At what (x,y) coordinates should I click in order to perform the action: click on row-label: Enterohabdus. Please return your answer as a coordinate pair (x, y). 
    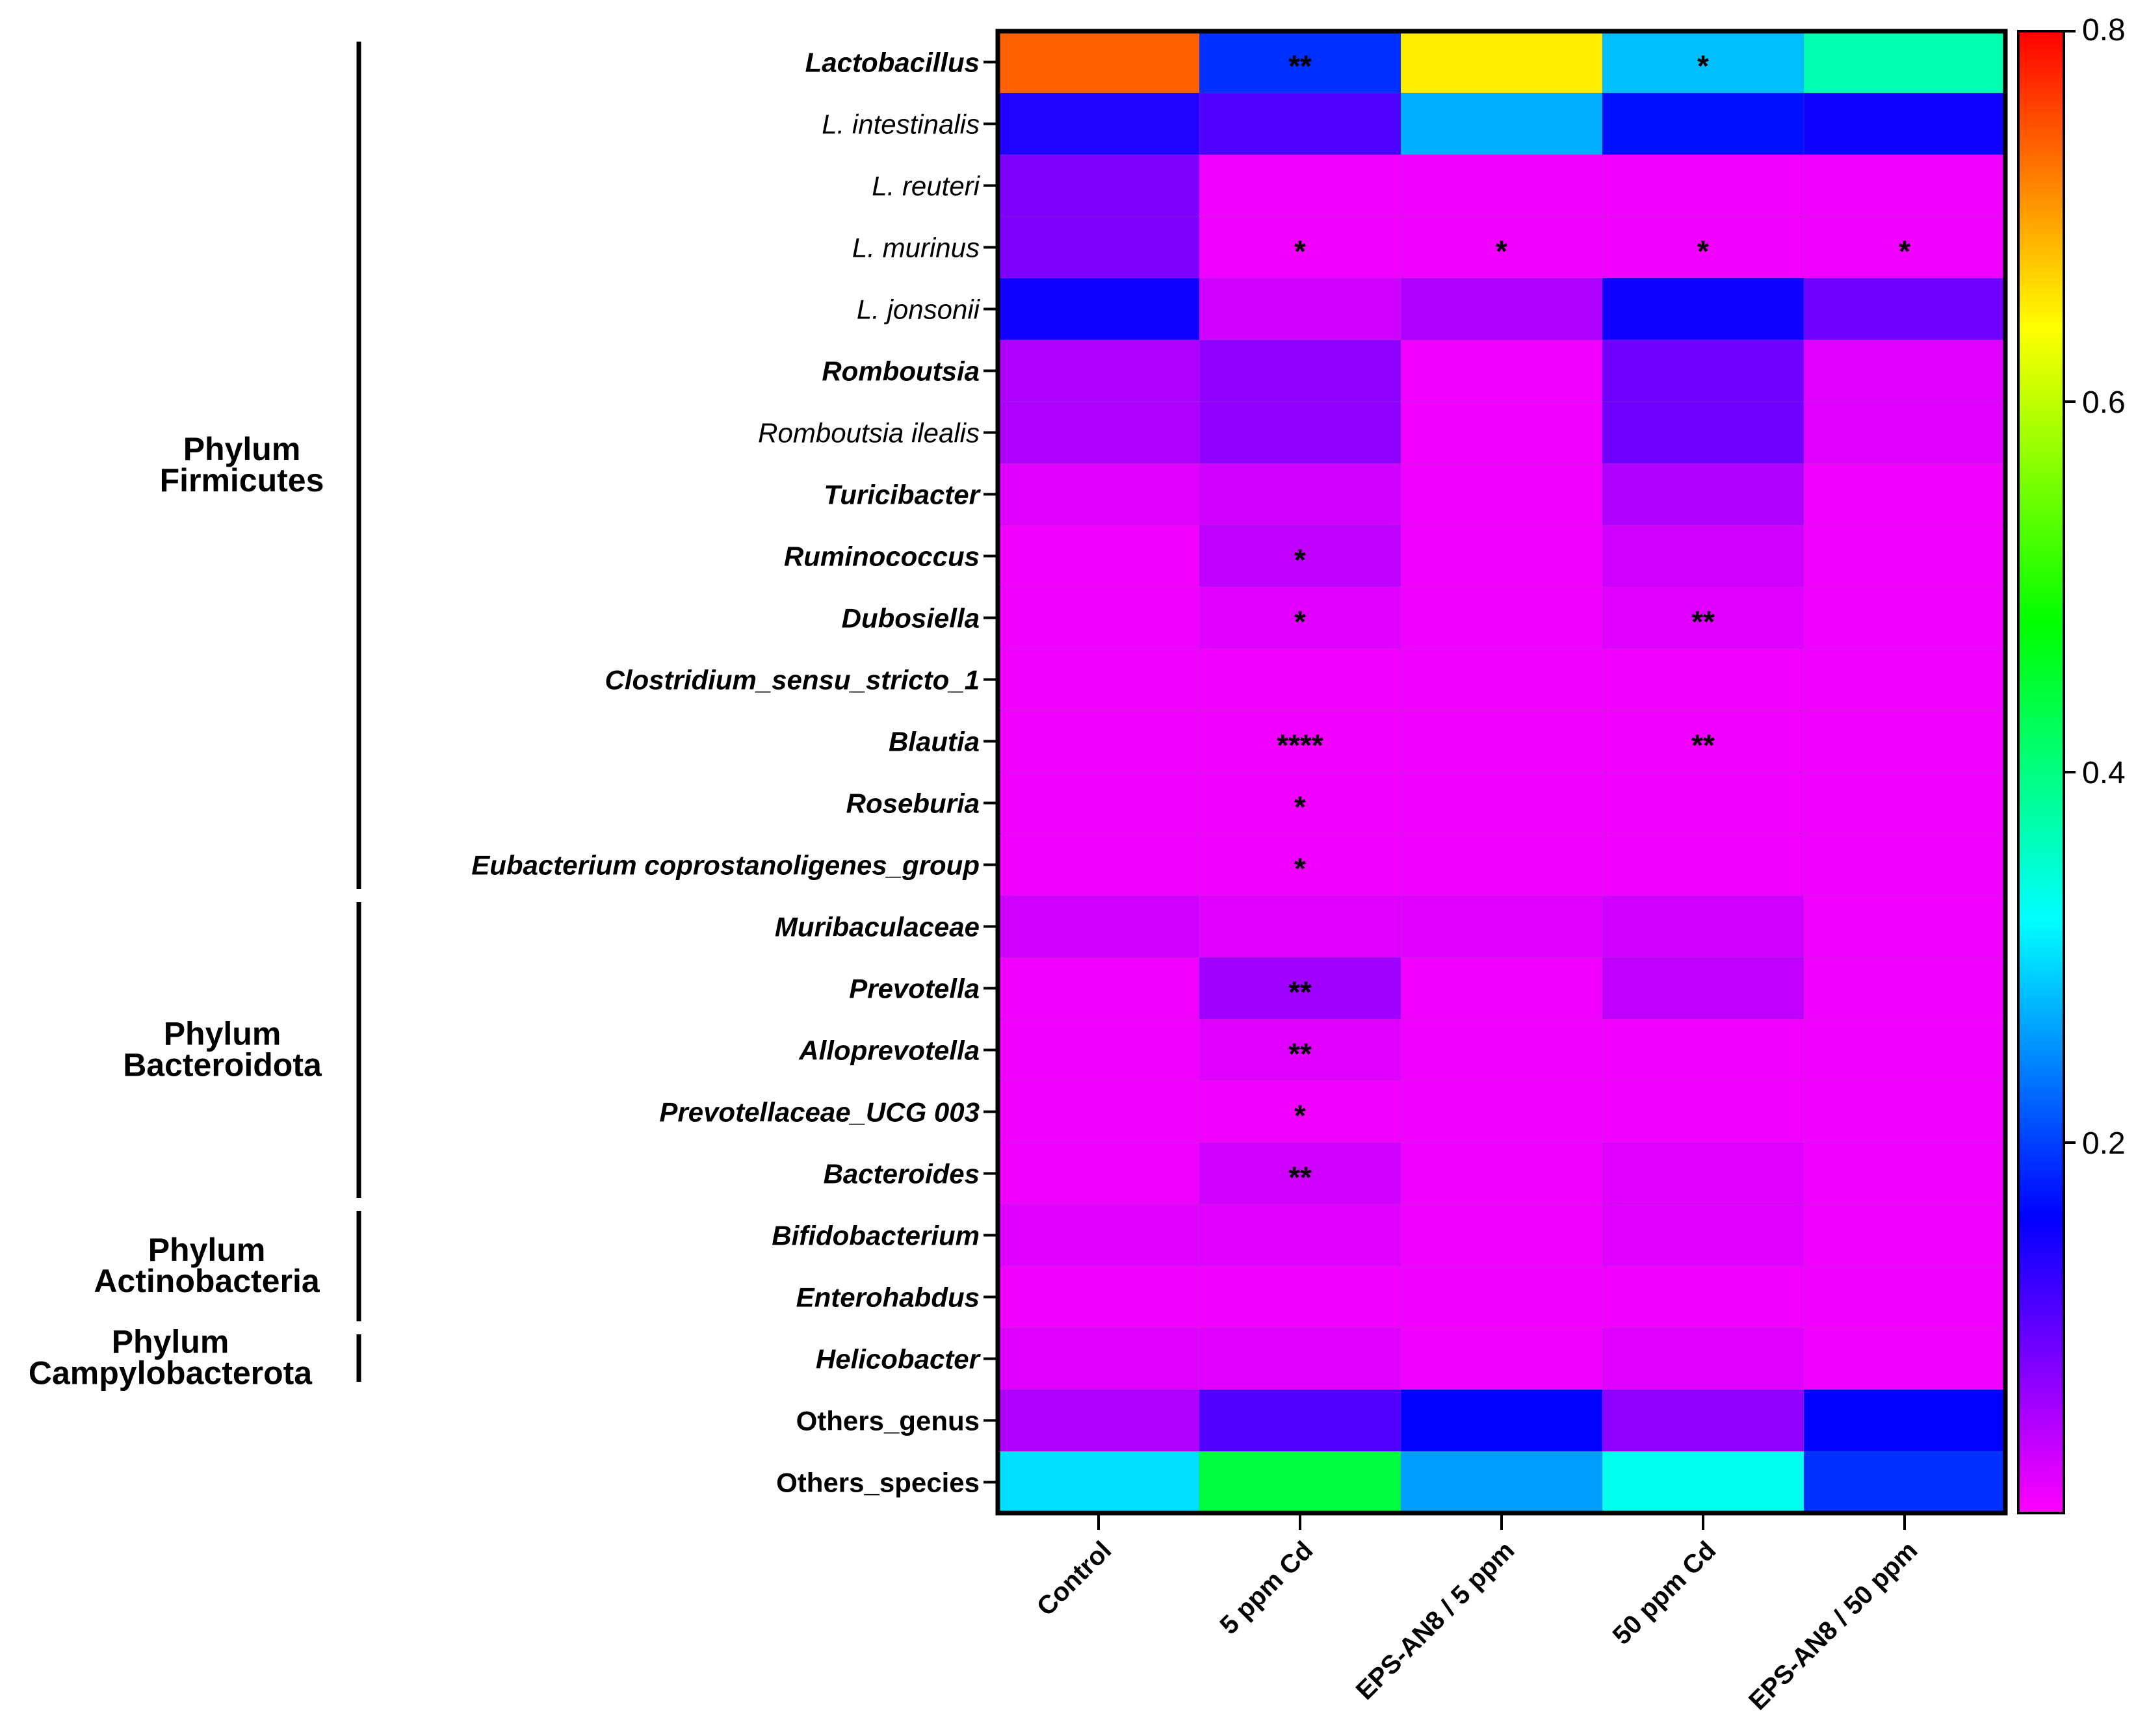
    Looking at the image, I should click on (888, 1297).